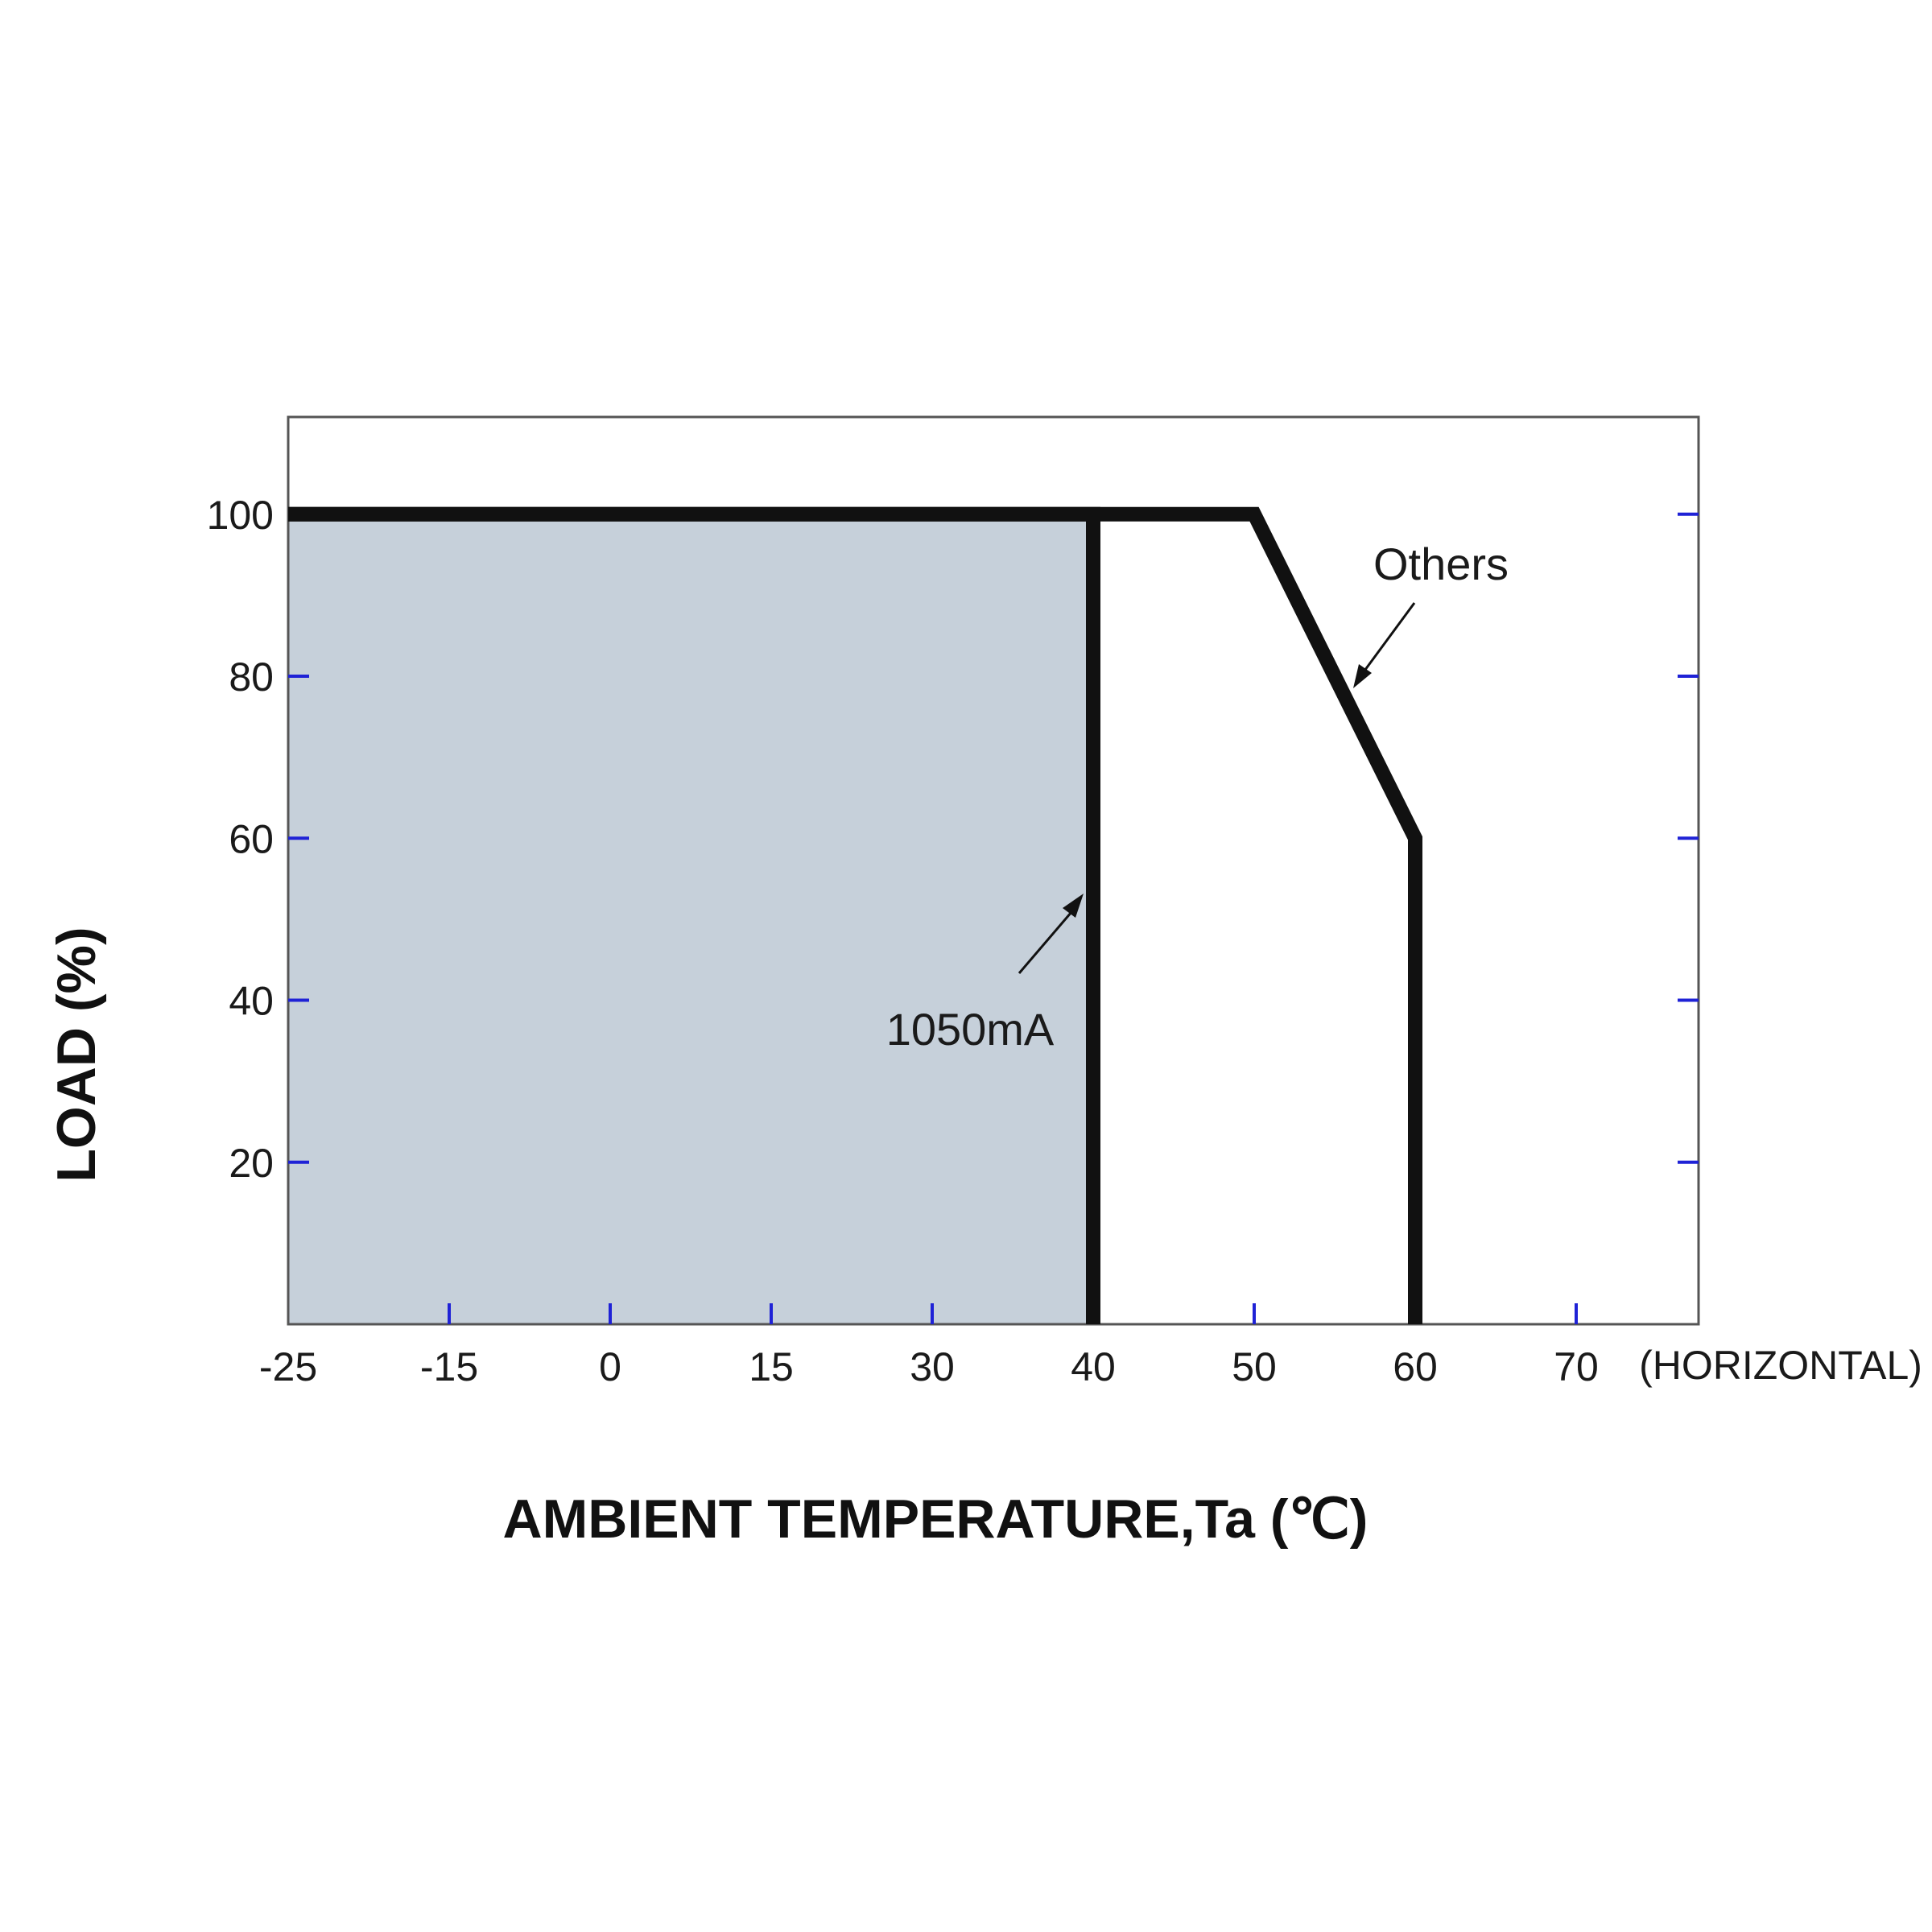 Image resolution: width=1932 pixels, height=1932 pixels. Describe the element at coordinates (1387, 639) in the screenshot. I see `arrow-others` at that location.